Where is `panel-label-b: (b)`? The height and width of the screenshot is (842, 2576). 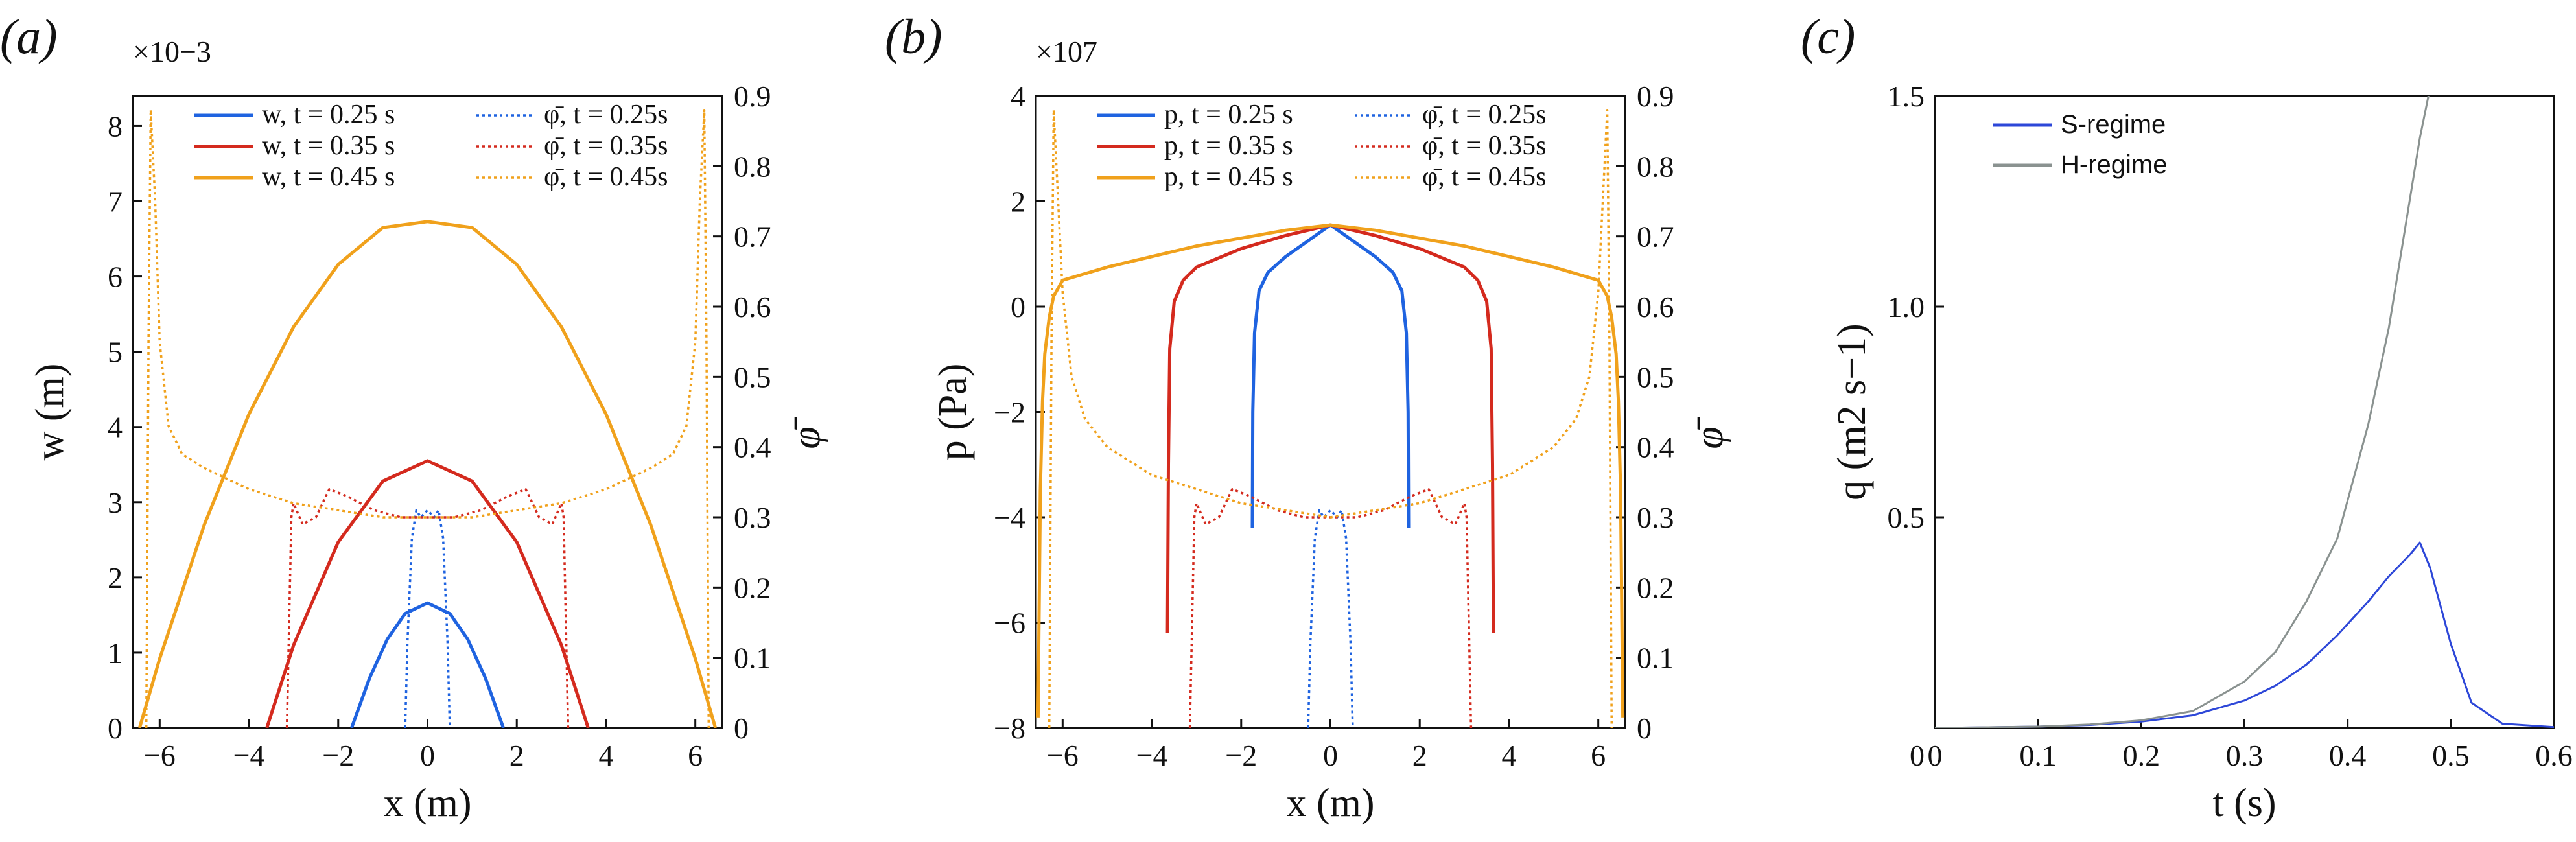 panel-label-b: (b) is located at coordinates (914, 37).